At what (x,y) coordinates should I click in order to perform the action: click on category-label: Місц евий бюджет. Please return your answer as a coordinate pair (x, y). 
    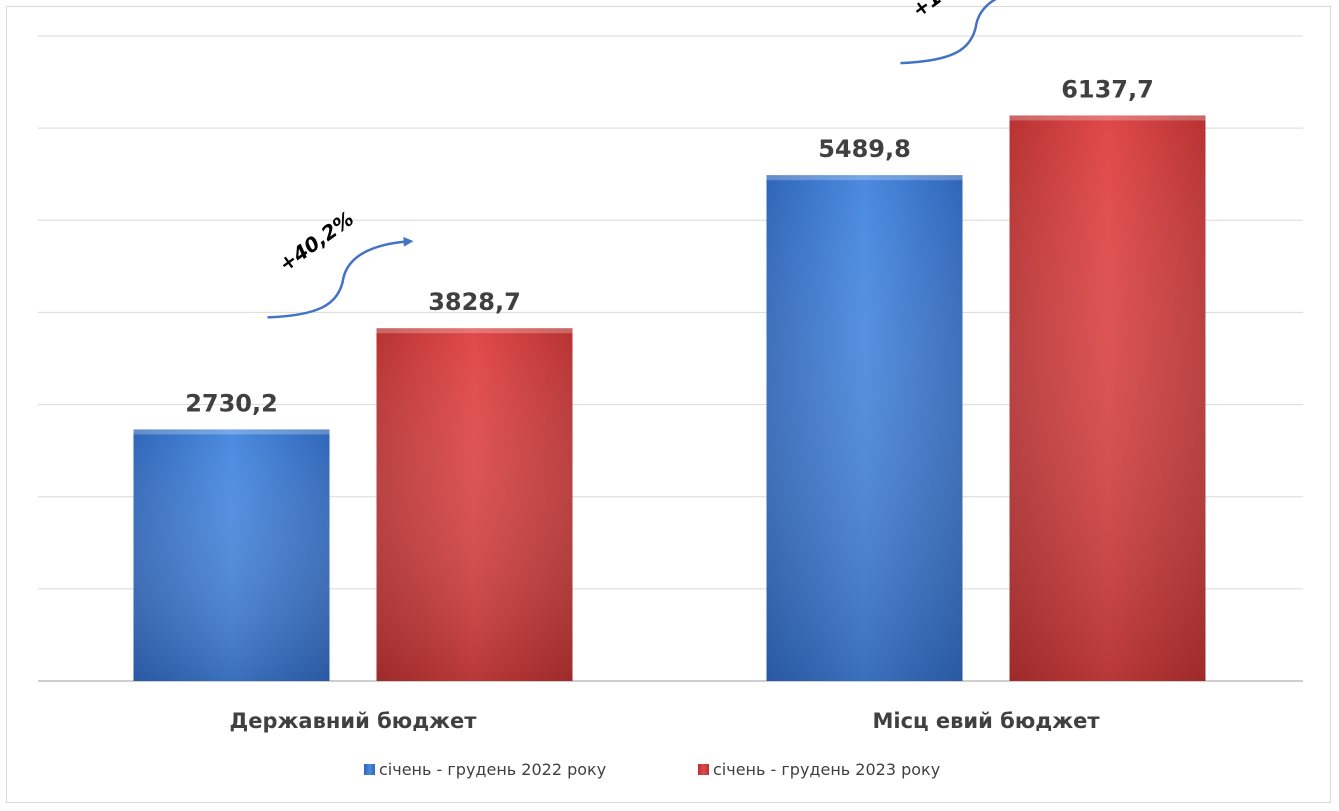
    Looking at the image, I should click on (986, 721).